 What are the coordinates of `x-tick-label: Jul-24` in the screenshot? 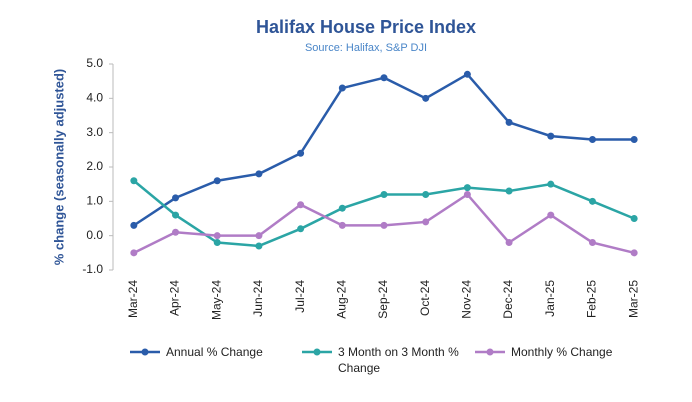 It's located at (300, 296).